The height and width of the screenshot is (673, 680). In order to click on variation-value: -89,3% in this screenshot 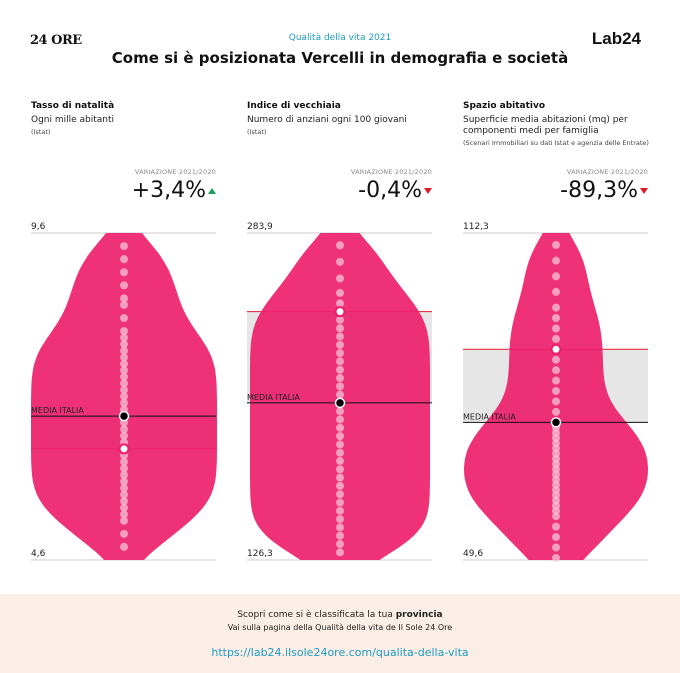, I will do `click(593, 190)`.